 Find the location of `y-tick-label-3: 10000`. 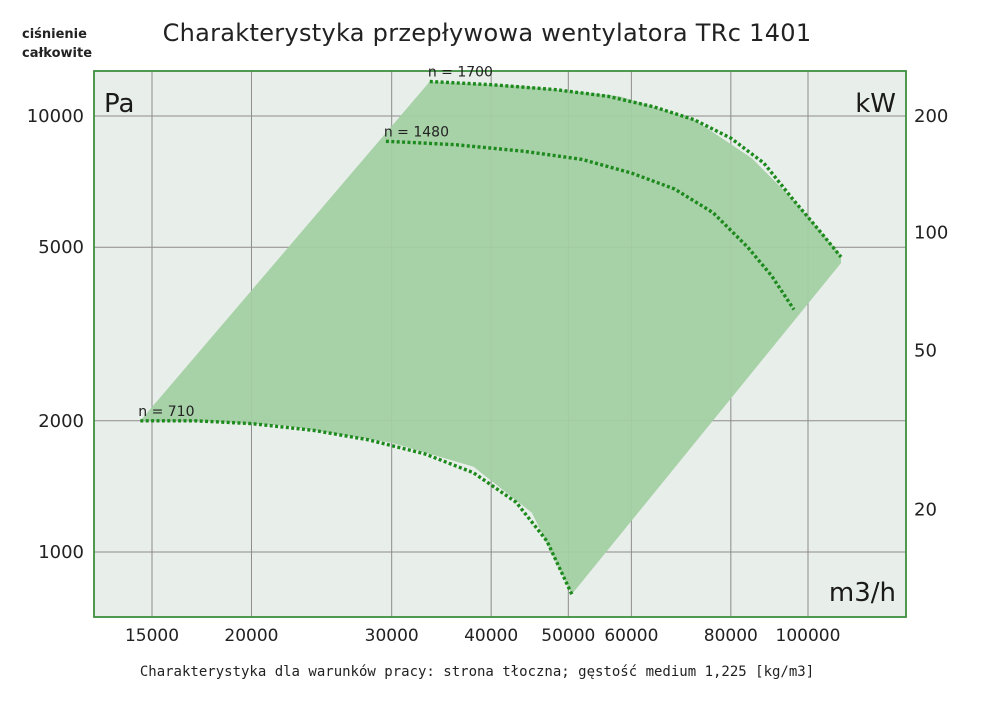

y-tick-label-3: 10000 is located at coordinates (55, 116).